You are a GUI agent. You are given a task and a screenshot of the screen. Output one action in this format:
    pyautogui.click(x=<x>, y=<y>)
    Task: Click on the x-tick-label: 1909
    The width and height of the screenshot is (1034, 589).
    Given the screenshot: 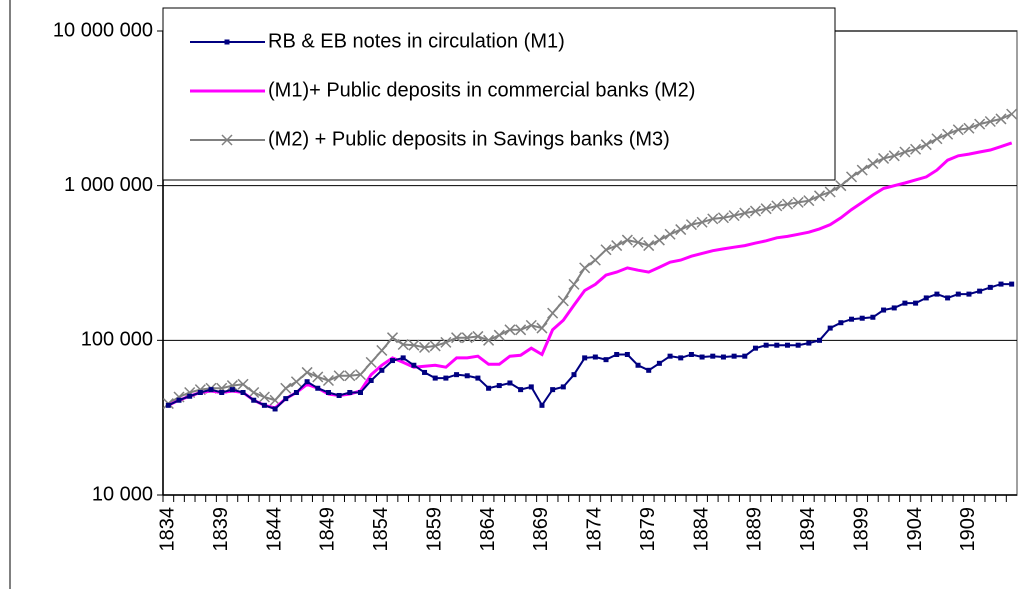 What is the action you would take?
    pyautogui.click(x=968, y=529)
    